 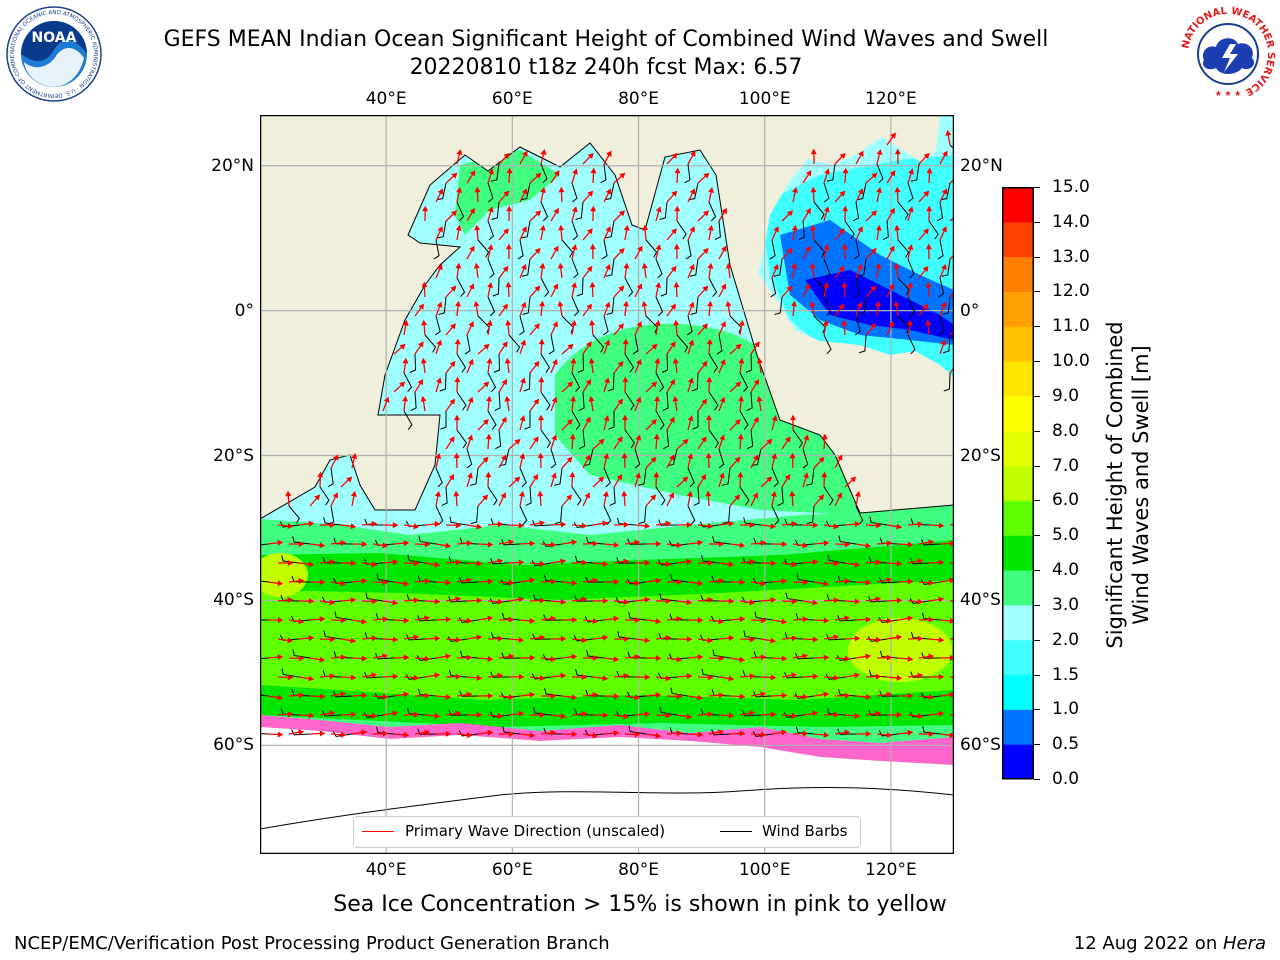 What do you see at coordinates (951, 219) in the screenshot?
I see `wave-arrow` at bounding box center [951, 219].